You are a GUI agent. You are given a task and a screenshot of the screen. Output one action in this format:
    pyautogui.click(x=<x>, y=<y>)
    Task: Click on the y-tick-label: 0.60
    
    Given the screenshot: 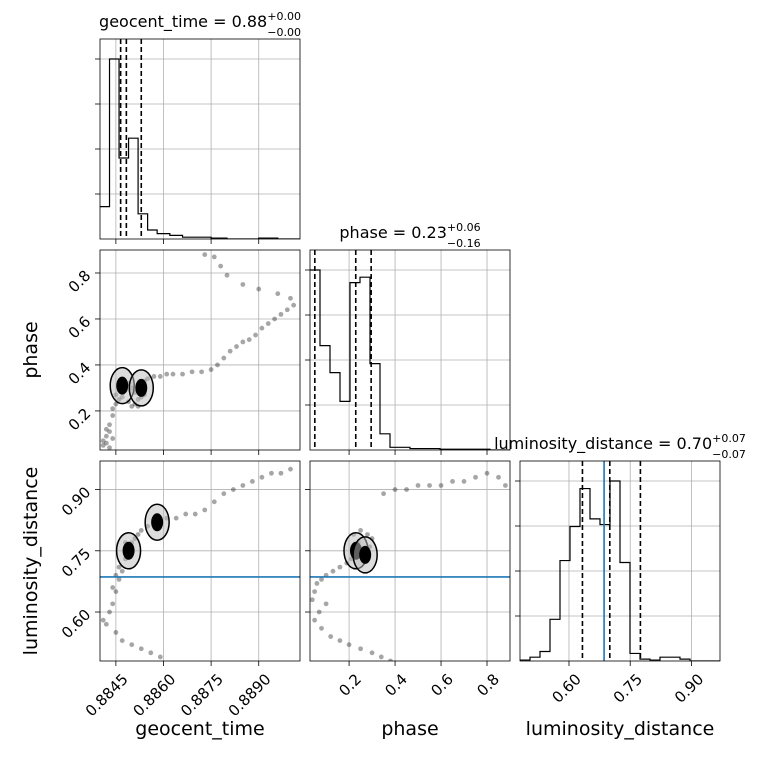 What is the action you would take?
    pyautogui.click(x=76, y=624)
    